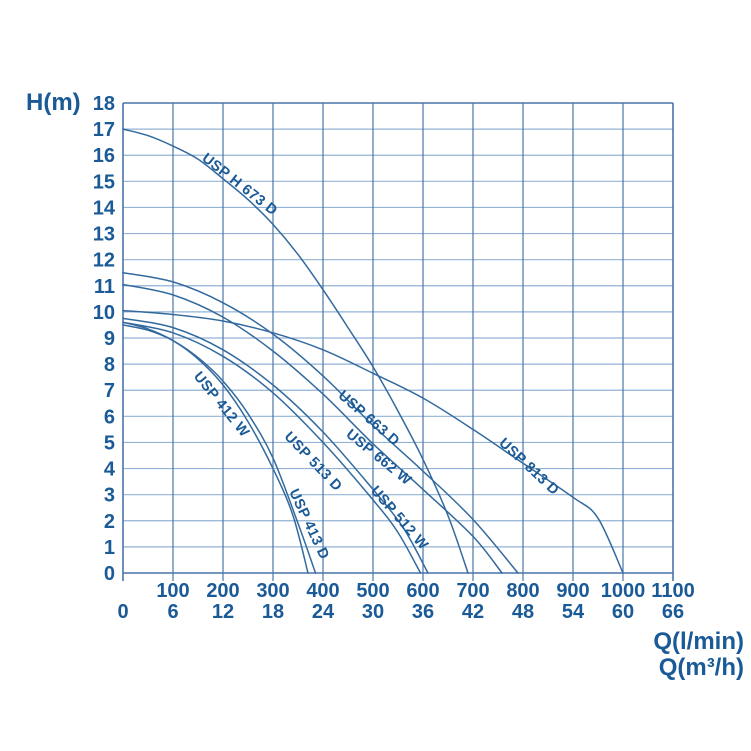 The image size is (751, 751). What do you see at coordinates (522, 591) in the screenshot?
I see `x-axis-tick-label-lmin: 800` at bounding box center [522, 591].